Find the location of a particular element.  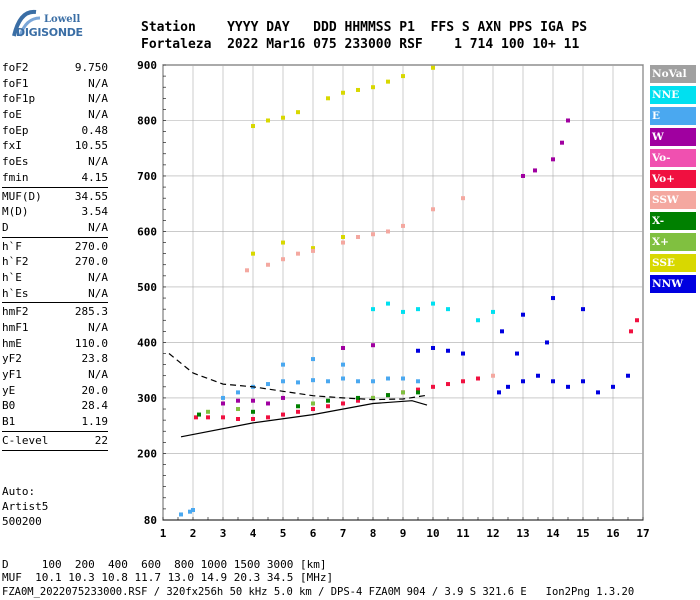

param-row-fof1: foF1 N/A is located at coordinates (55, 84).